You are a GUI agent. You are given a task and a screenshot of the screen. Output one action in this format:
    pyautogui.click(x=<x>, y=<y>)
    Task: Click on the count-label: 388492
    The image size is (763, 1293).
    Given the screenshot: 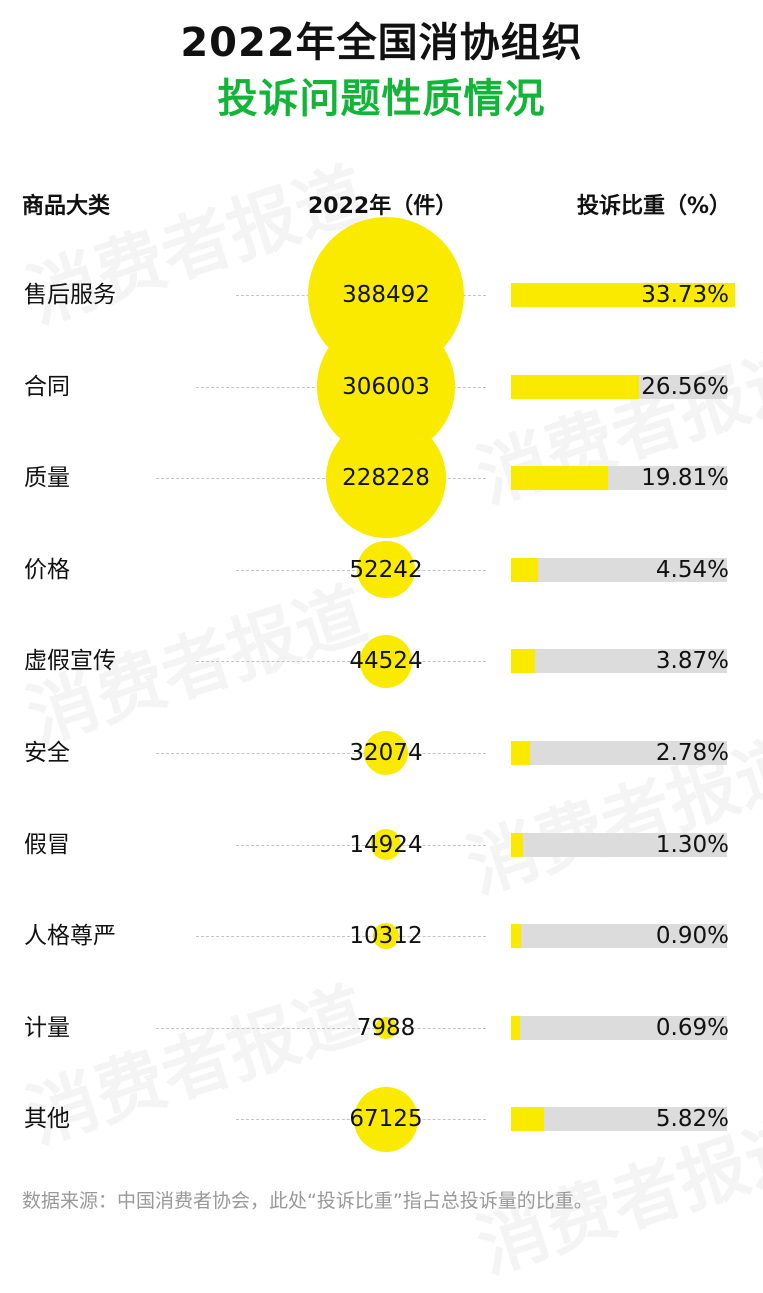 What is the action you would take?
    pyautogui.click(x=386, y=295)
    